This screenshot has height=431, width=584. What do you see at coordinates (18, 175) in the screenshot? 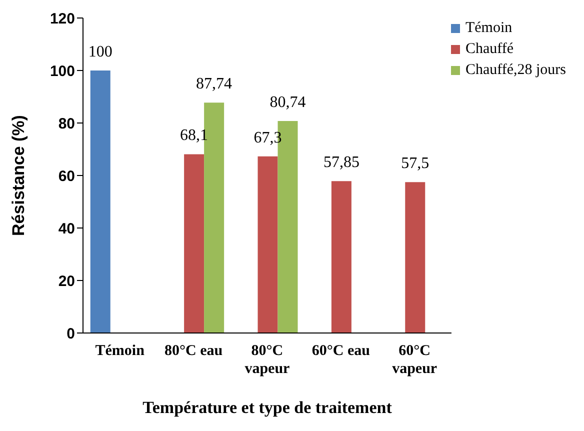
I see `y-axis-title: Résistance (%)` at bounding box center [18, 175].